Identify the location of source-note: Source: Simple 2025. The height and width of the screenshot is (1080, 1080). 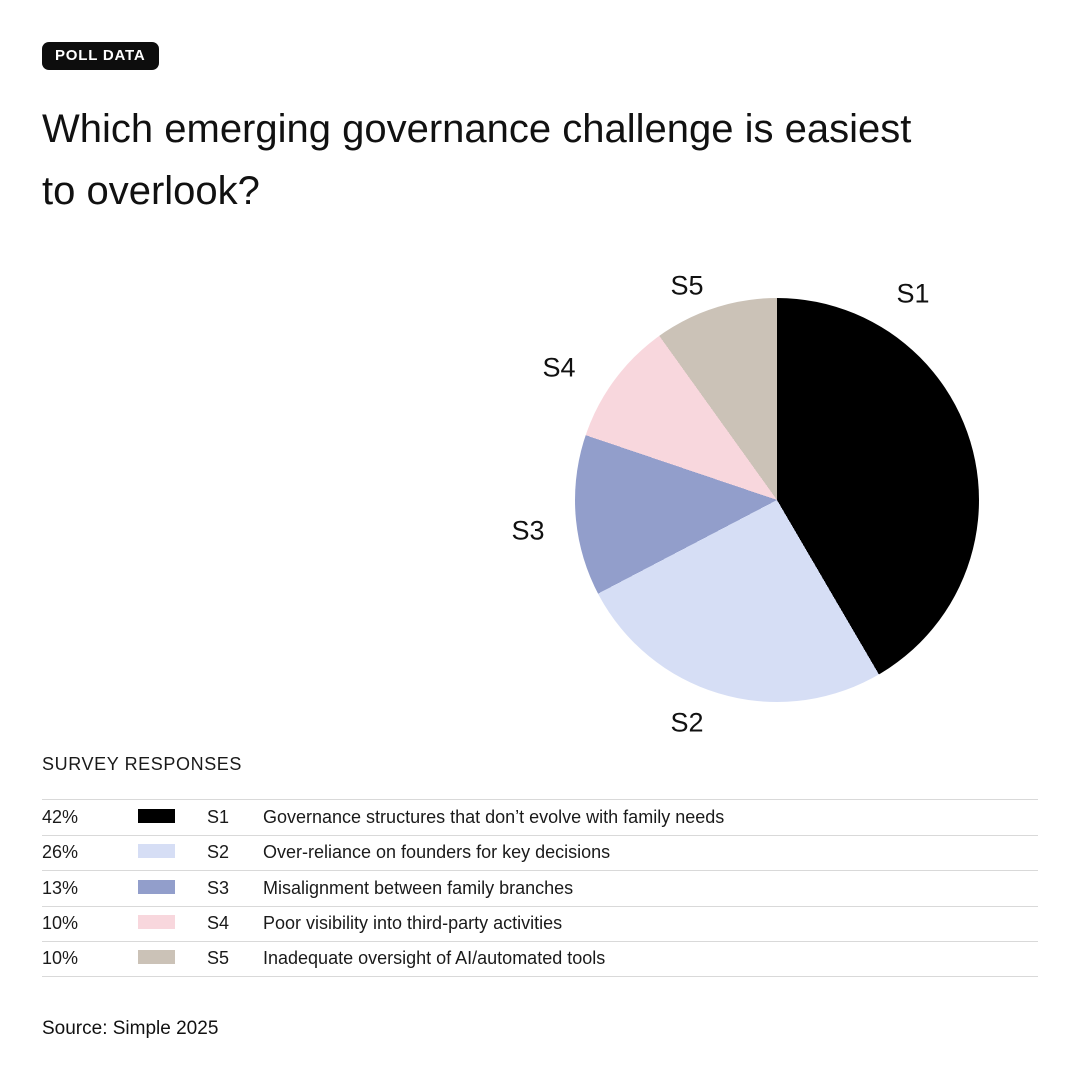
(130, 1028).